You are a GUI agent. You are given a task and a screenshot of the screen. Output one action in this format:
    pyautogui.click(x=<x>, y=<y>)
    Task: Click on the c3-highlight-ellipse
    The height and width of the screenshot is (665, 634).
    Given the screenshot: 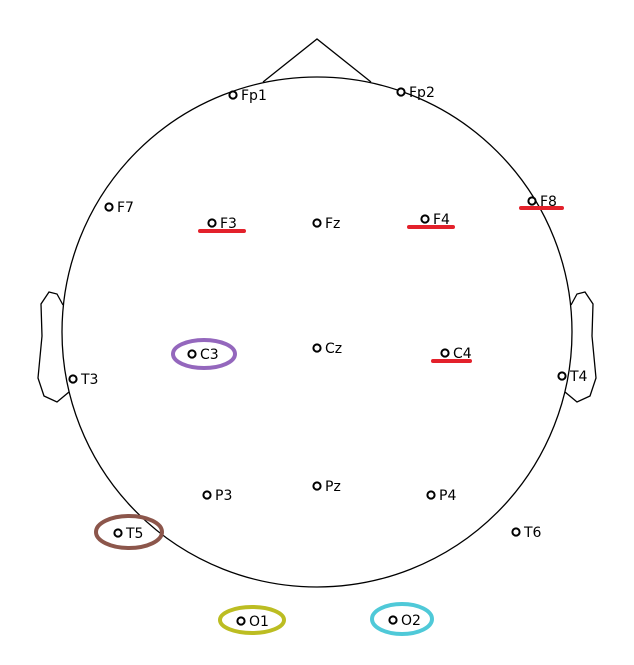 What is the action you would take?
    pyautogui.click(x=204, y=354)
    